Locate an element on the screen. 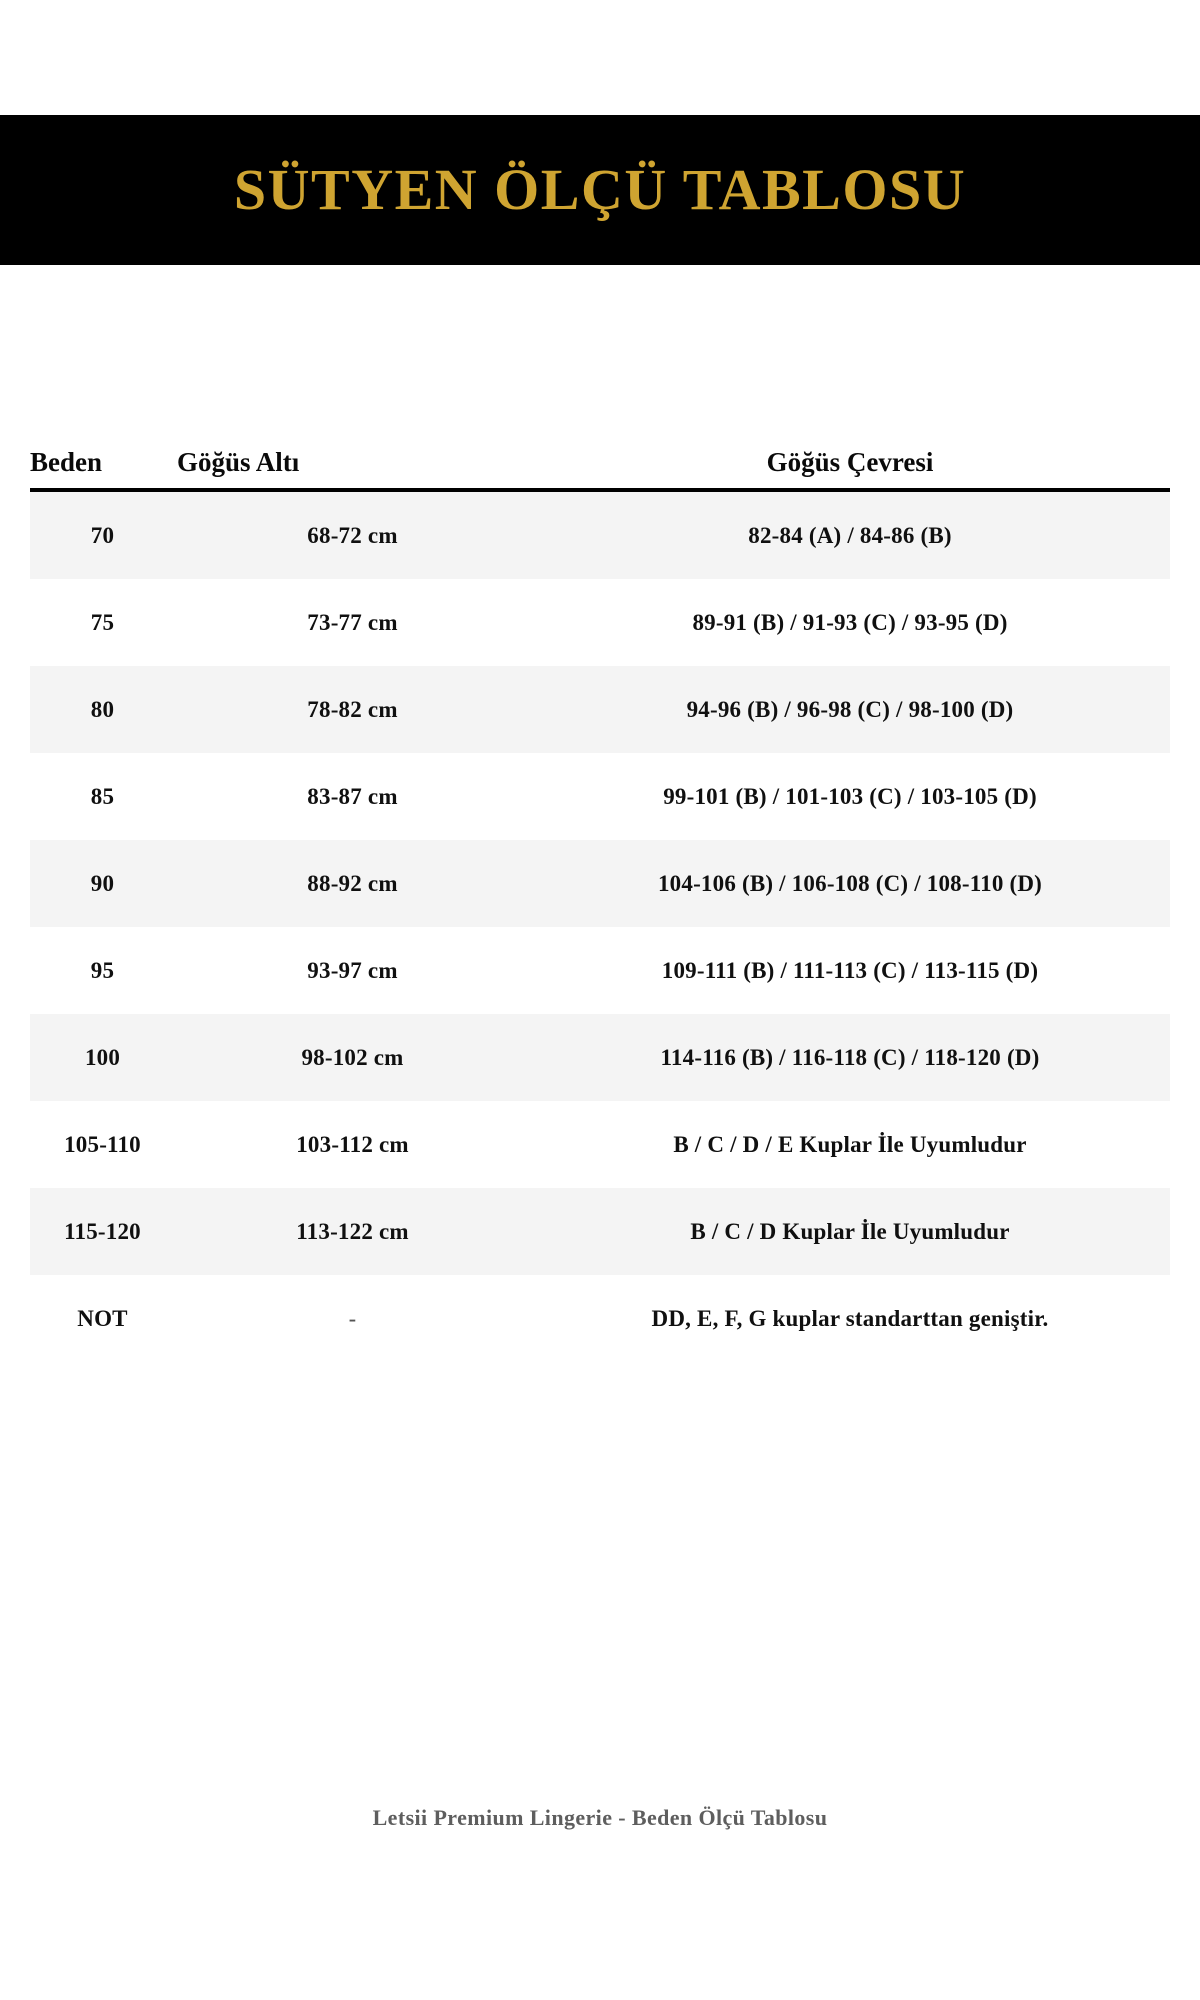 The image size is (1200, 2000). cell-gogus-cevresi: 99-101 (B) / 101-103 (C) / 103-105 (D) is located at coordinates (850, 796).